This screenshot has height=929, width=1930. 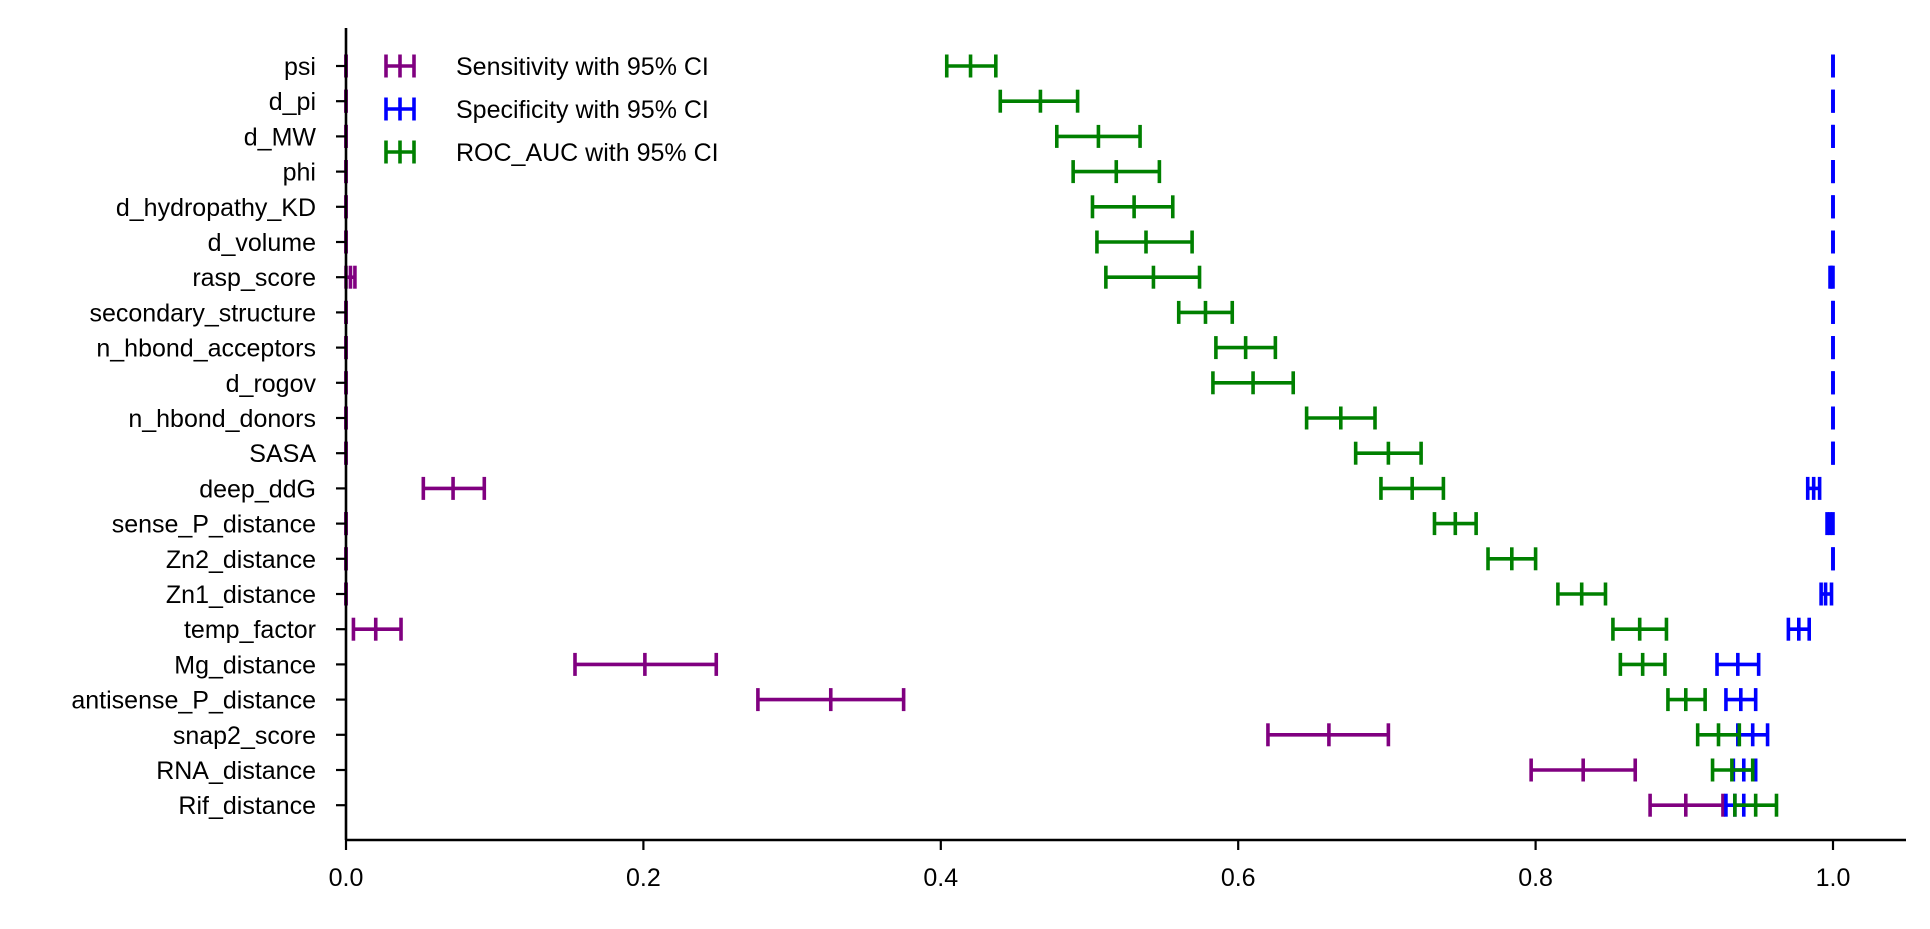 What do you see at coordinates (1238, 878) in the screenshot?
I see `x-tick-label: 0.6` at bounding box center [1238, 878].